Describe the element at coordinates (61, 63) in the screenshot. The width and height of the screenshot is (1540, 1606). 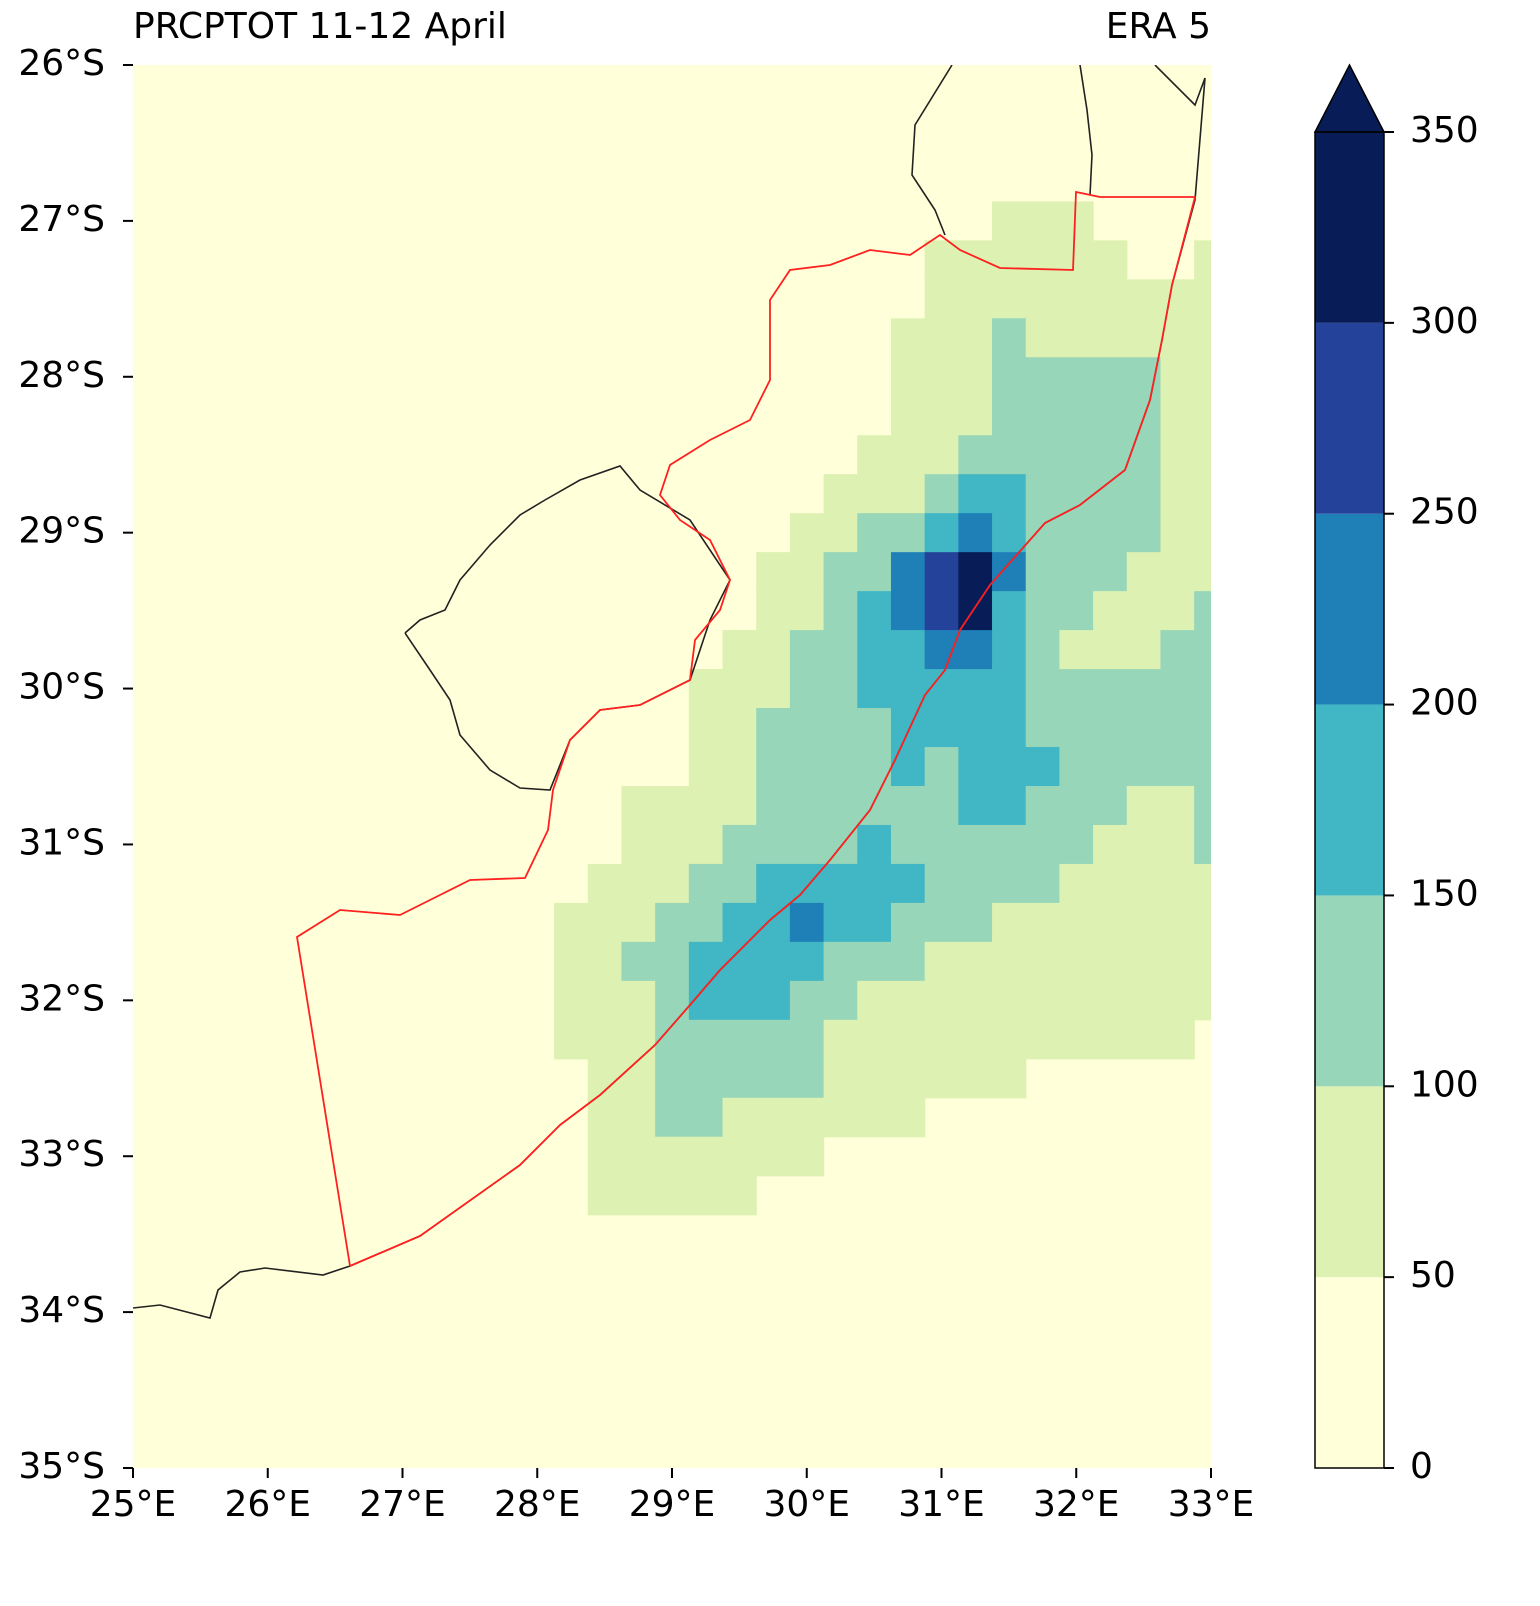
I see `y-tick-label: 26°S` at that location.